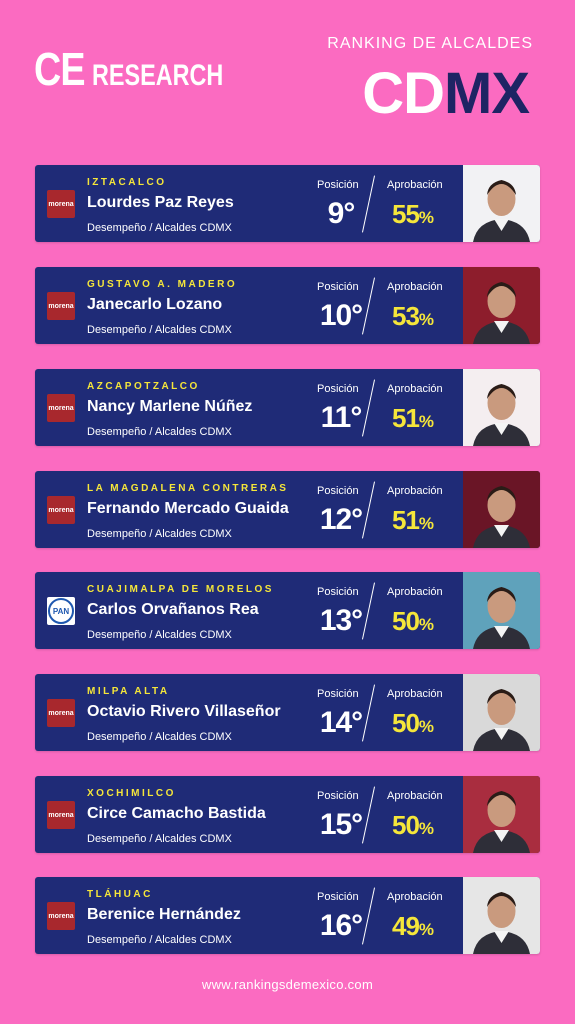  What do you see at coordinates (341, 417) in the screenshot?
I see `position-value: 11°` at bounding box center [341, 417].